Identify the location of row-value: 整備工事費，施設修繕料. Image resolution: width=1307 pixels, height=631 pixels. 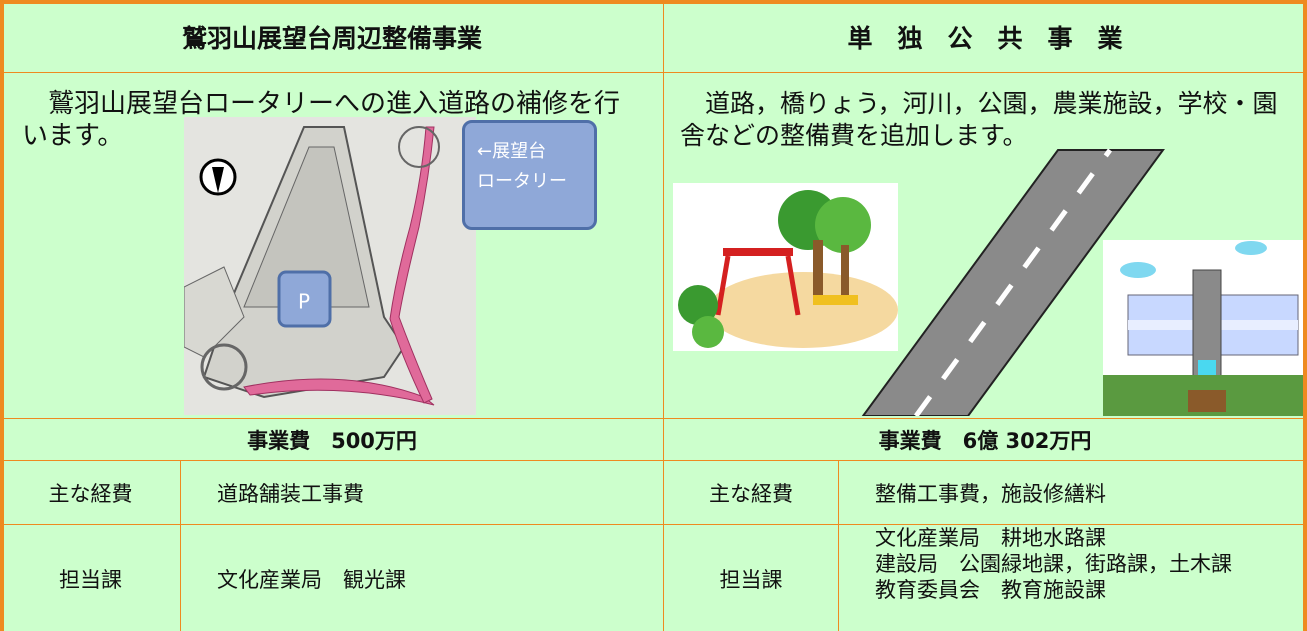
(1072, 492).